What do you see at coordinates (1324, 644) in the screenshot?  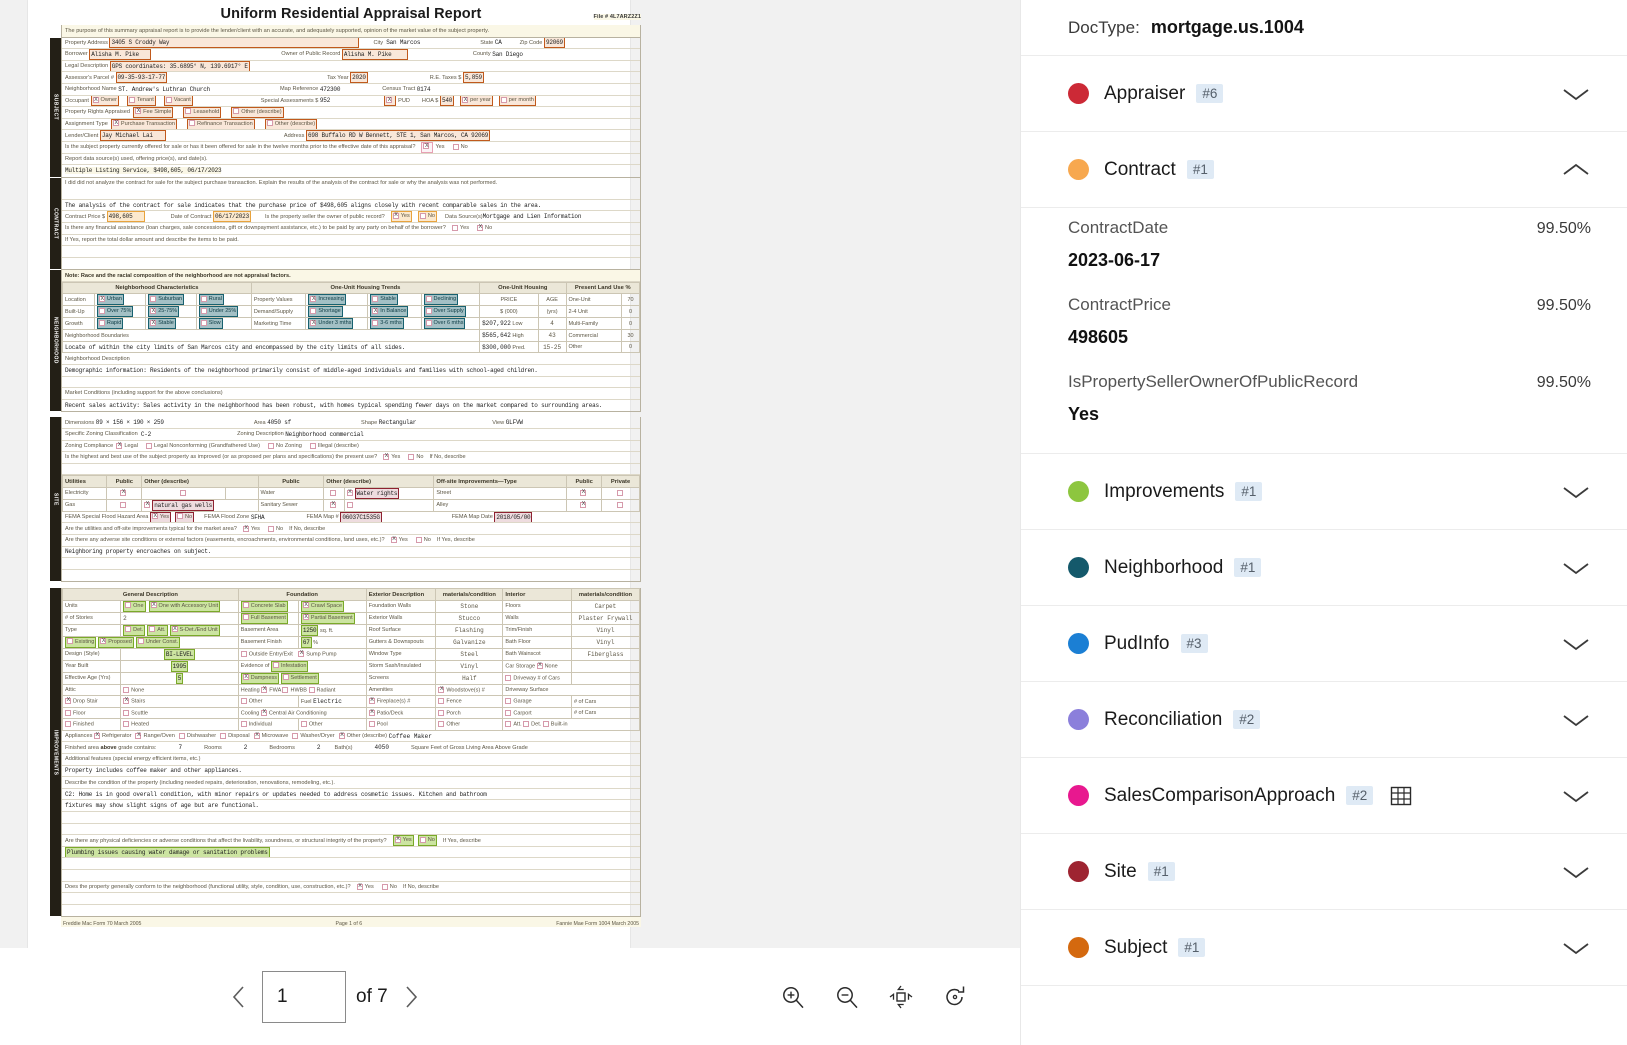 I see `section-header-pudinfo: PudInfo #3` at bounding box center [1324, 644].